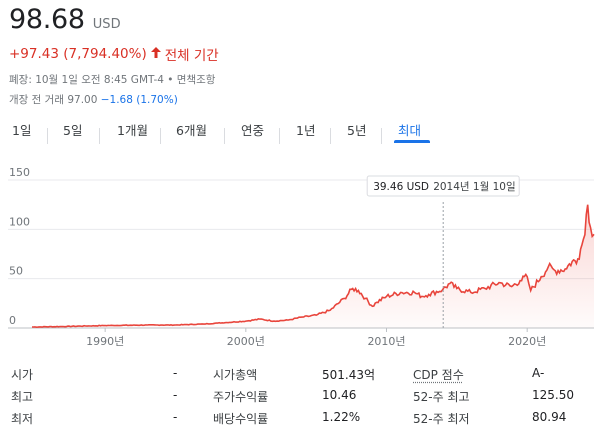 Image resolution: width=604 pixels, height=434 pixels. I want to click on stat-value: 501.43억, so click(349, 375).